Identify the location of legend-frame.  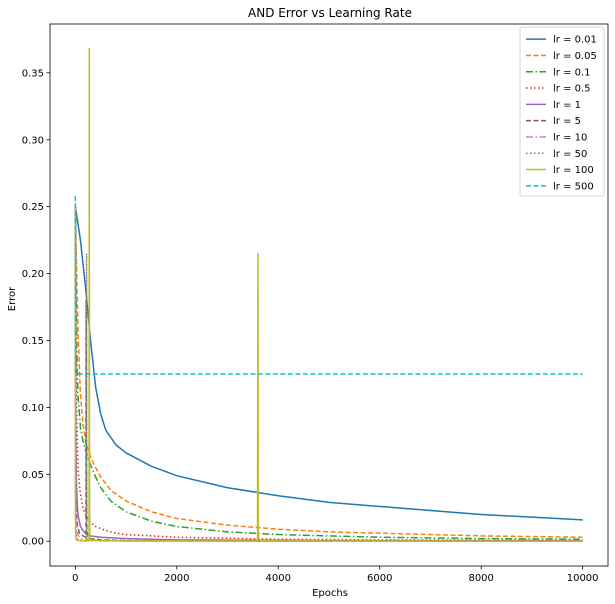
(562, 111).